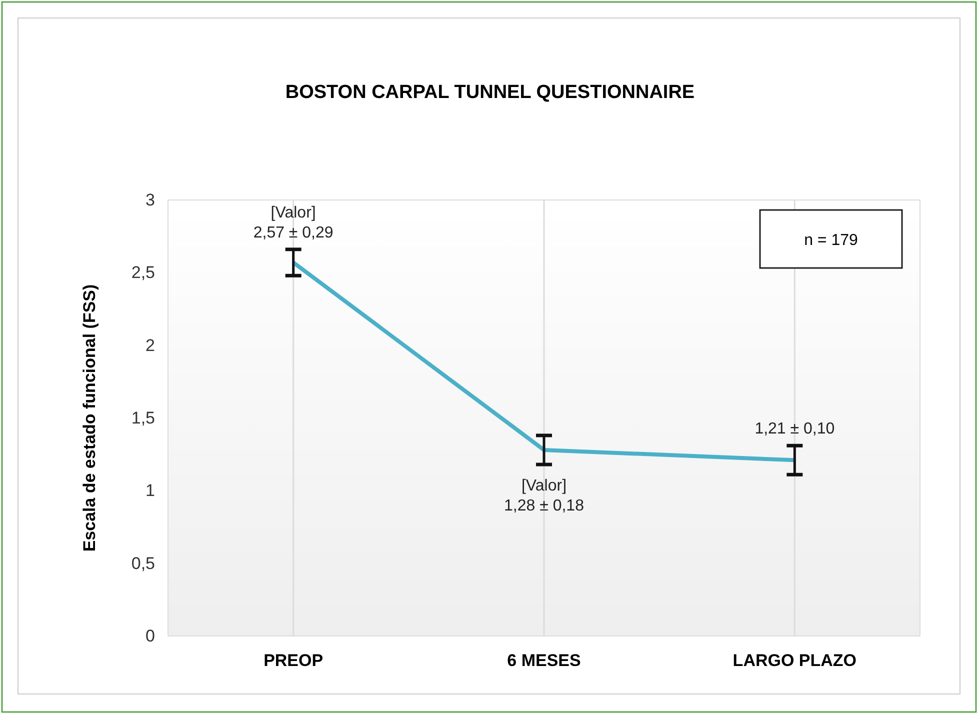 The height and width of the screenshot is (714, 978). What do you see at coordinates (150, 636) in the screenshot?
I see `y-tick-label: 0` at bounding box center [150, 636].